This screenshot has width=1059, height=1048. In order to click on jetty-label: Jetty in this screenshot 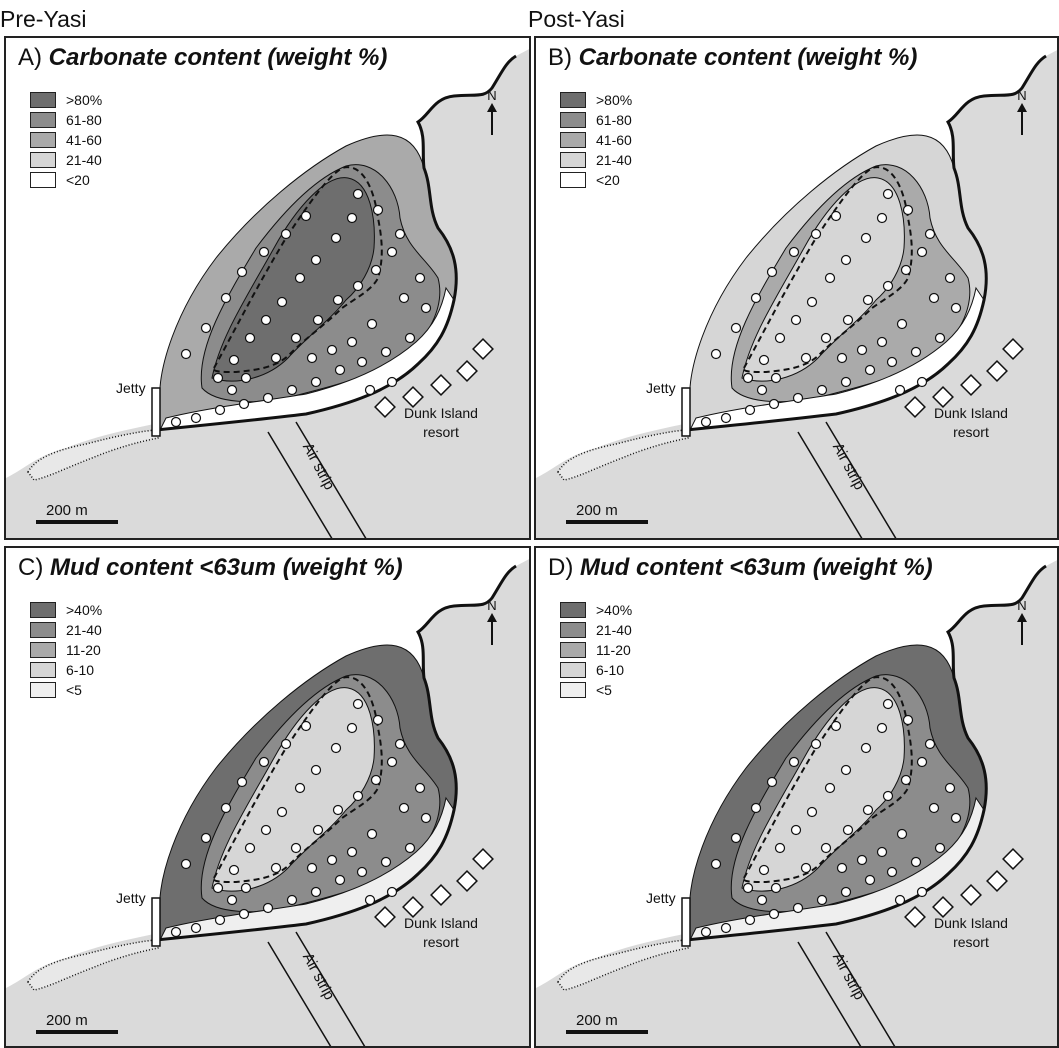, I will do `click(661, 898)`.